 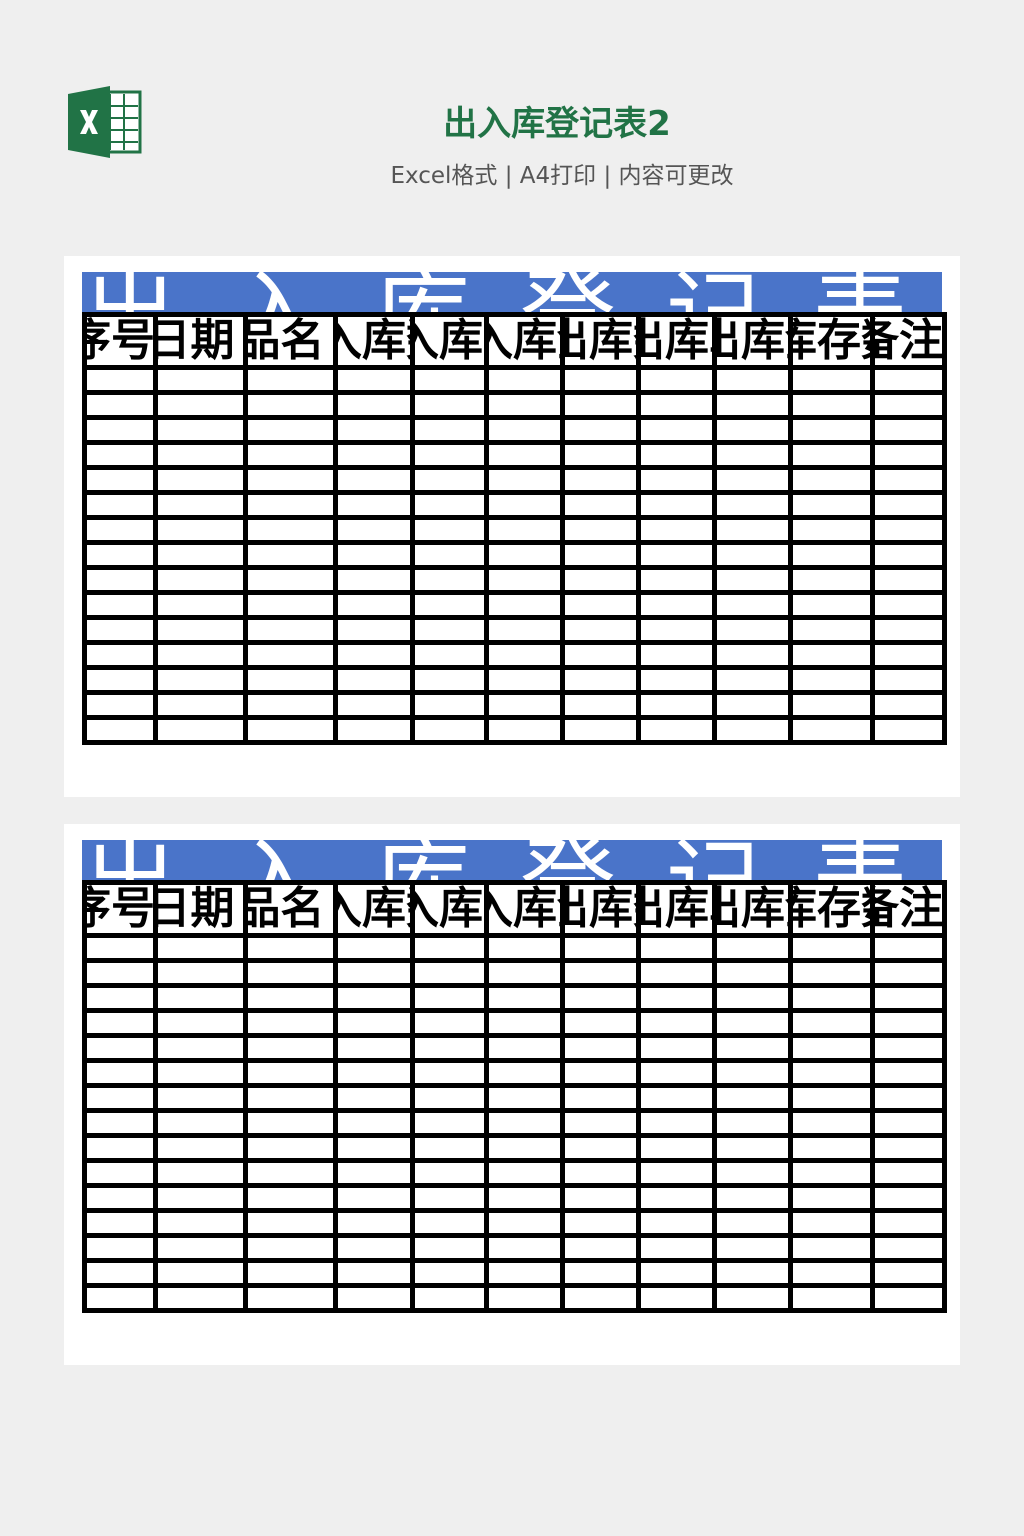 What do you see at coordinates (752, 341) in the screenshot?
I see `header-cell: 出库金额` at bounding box center [752, 341].